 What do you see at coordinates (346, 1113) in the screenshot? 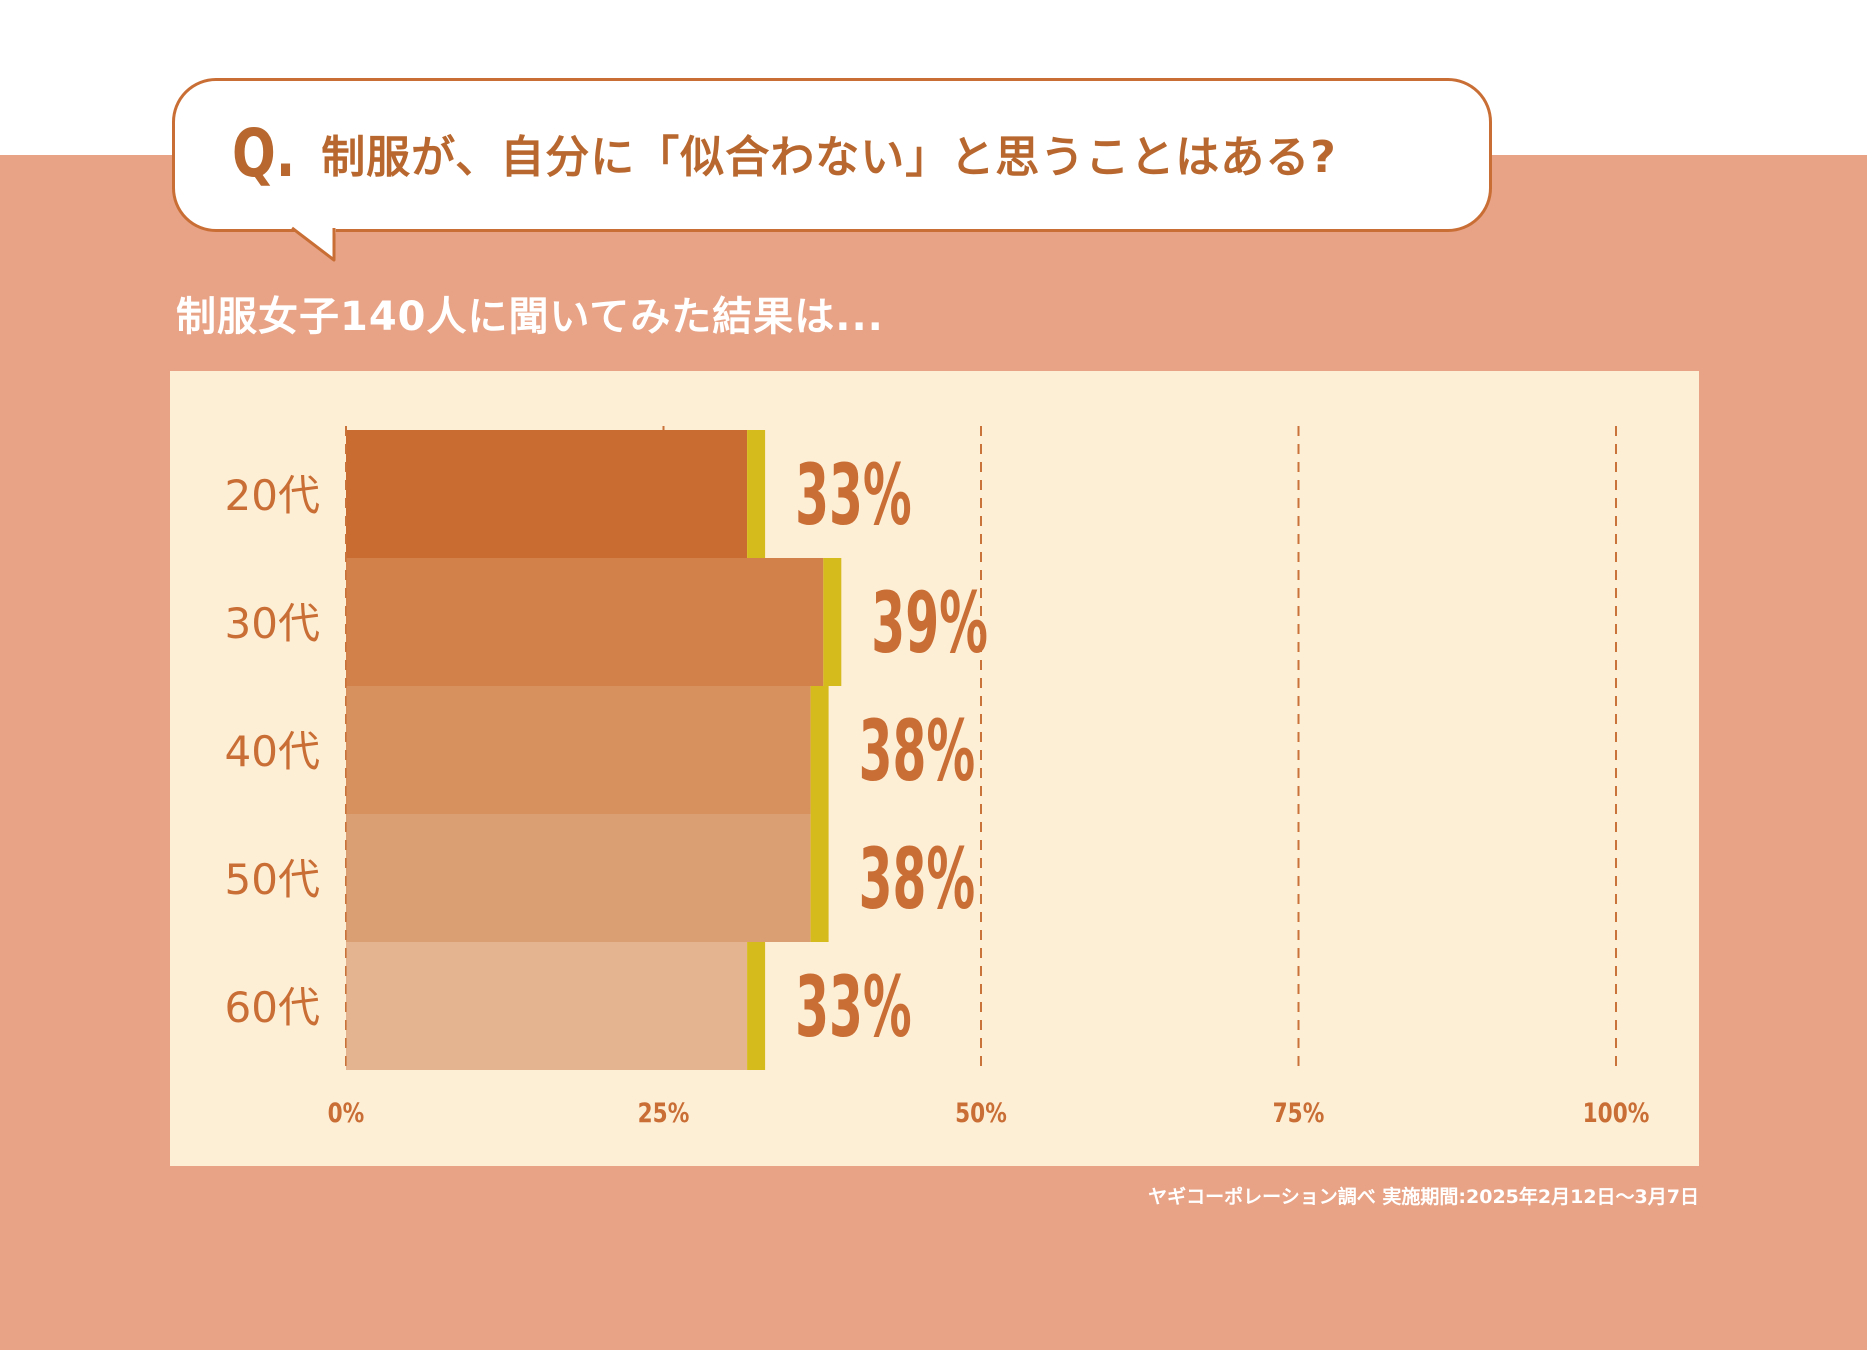
I see `x-tick-label: 0%` at bounding box center [346, 1113].